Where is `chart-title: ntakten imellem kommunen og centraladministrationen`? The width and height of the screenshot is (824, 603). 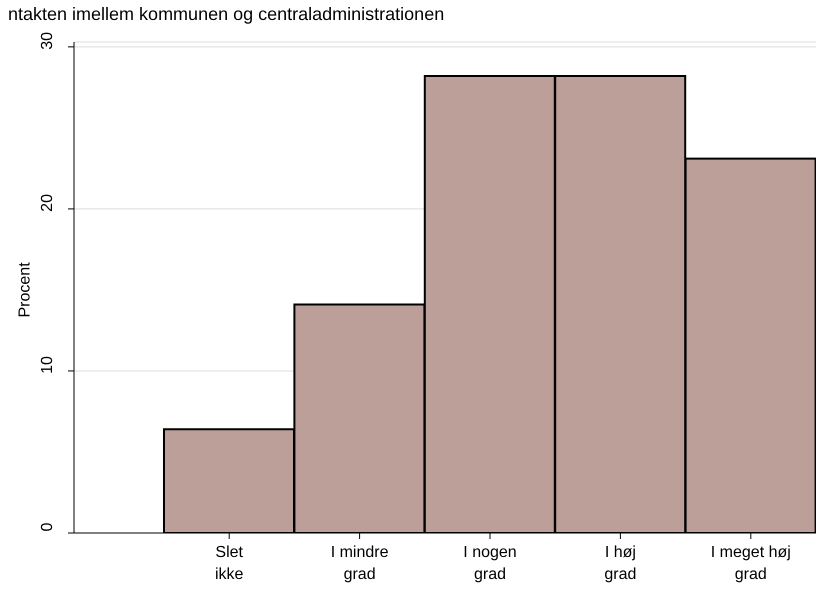 chart-title: ntakten imellem kommunen og centraladministrationen is located at coordinates (226, 14).